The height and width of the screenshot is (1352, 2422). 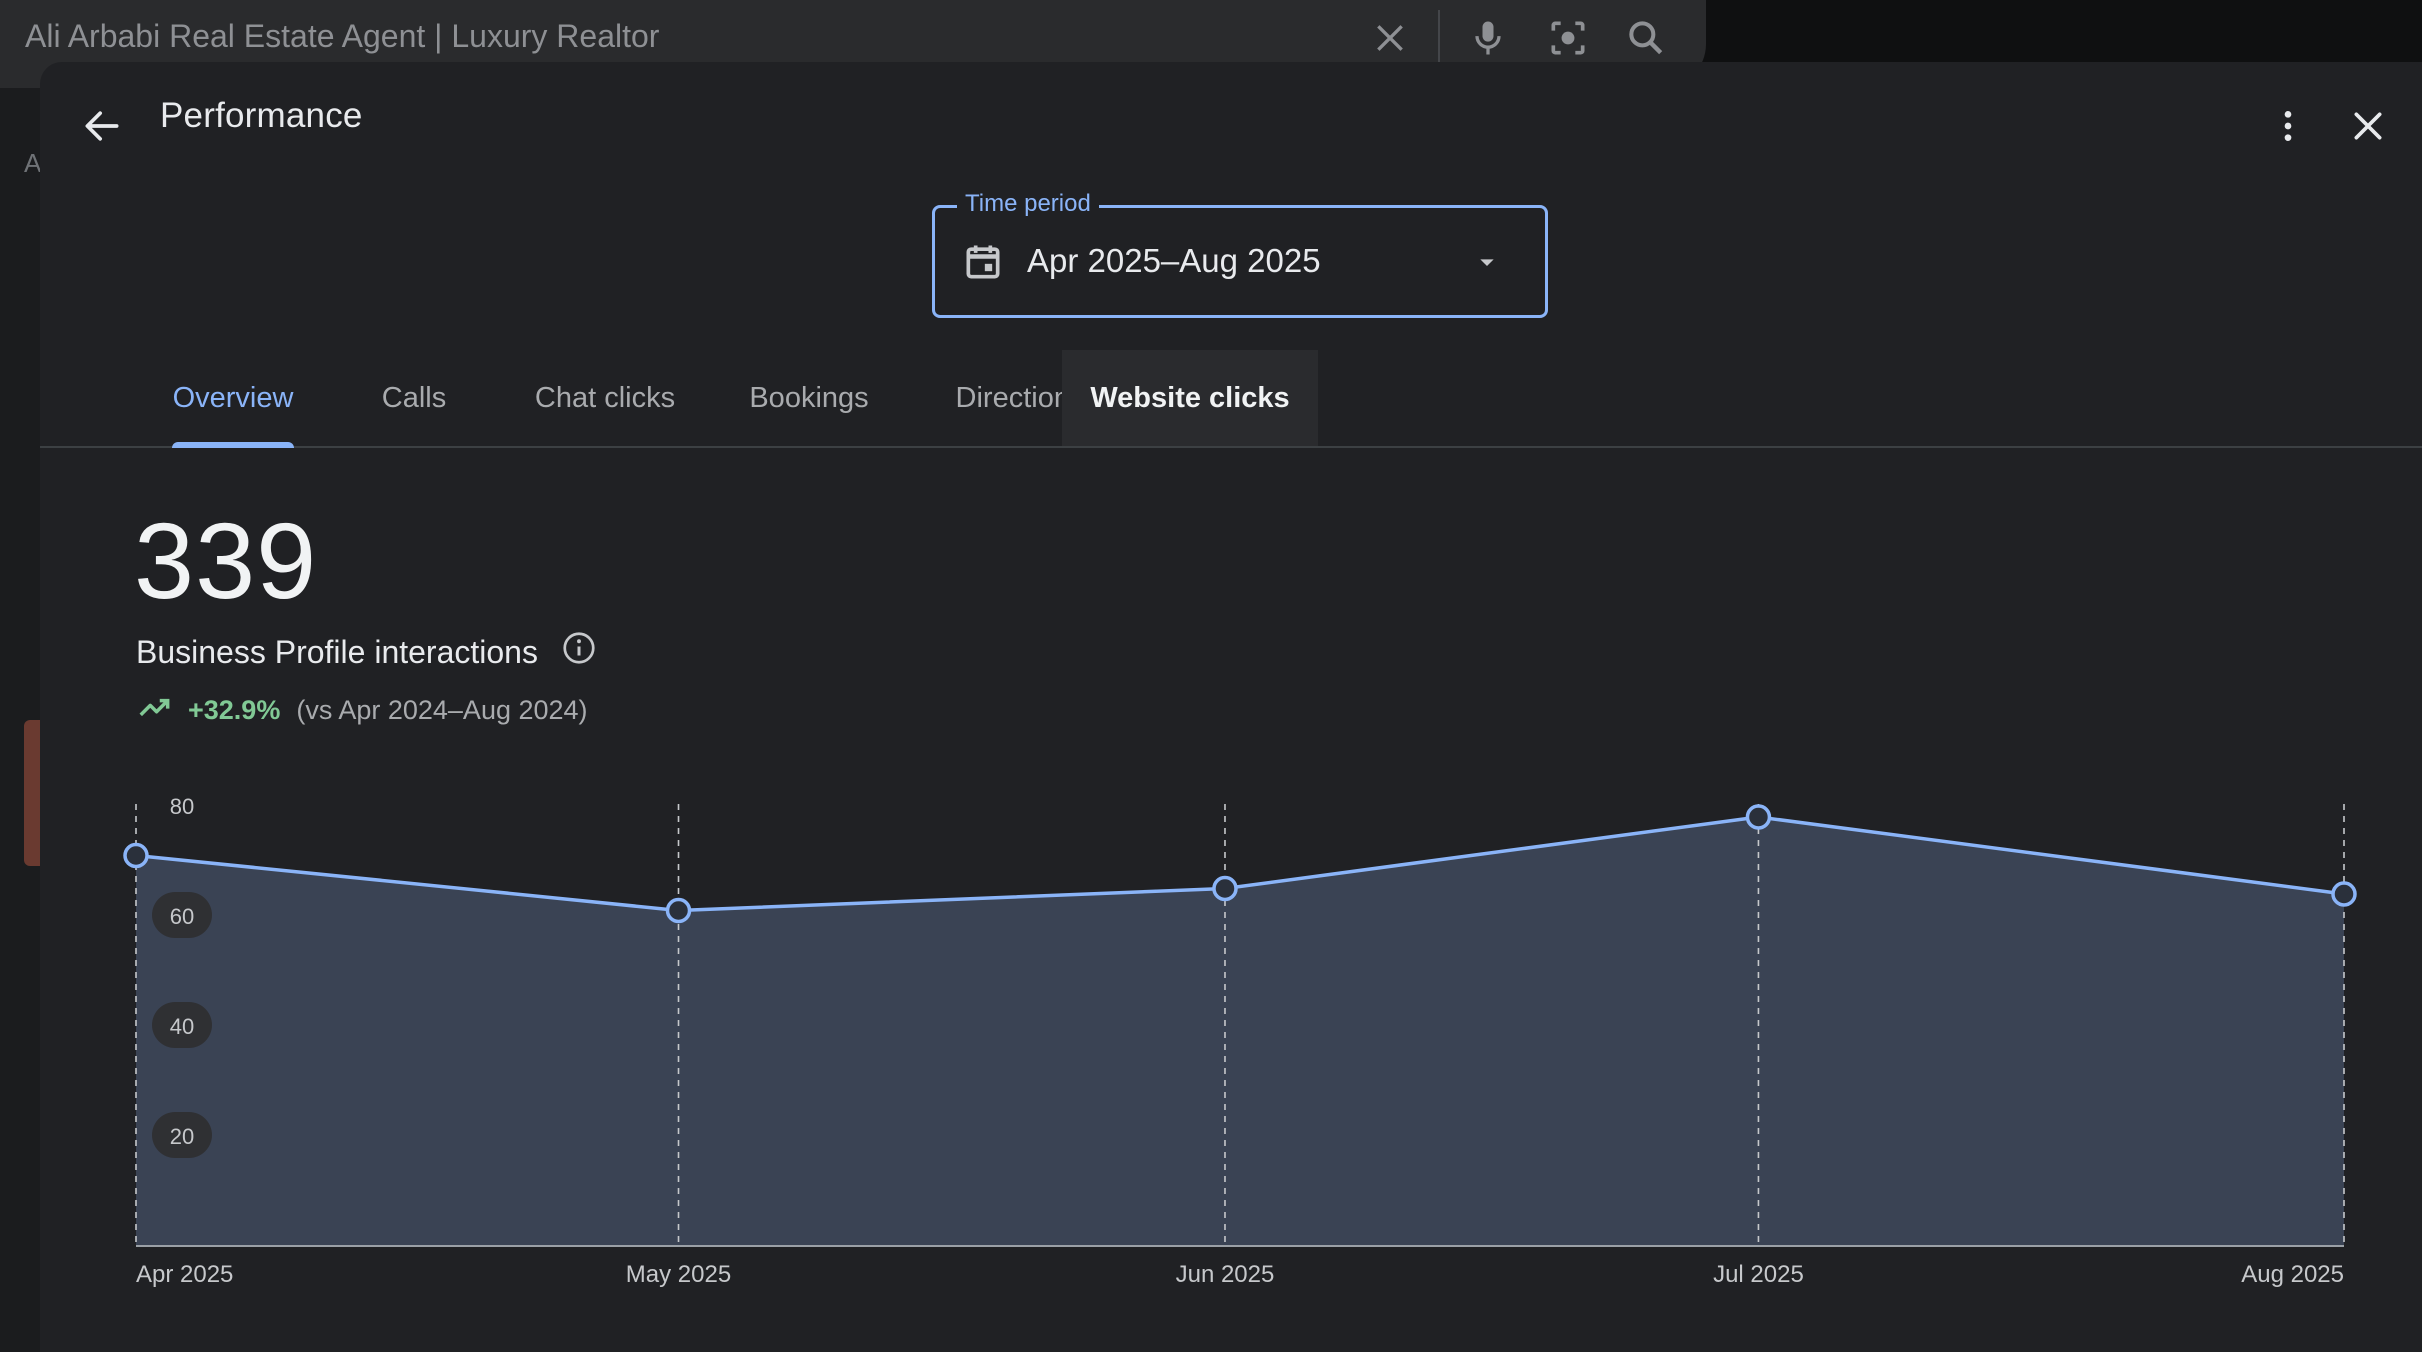 I want to click on page-title: Performance, so click(x=261, y=115).